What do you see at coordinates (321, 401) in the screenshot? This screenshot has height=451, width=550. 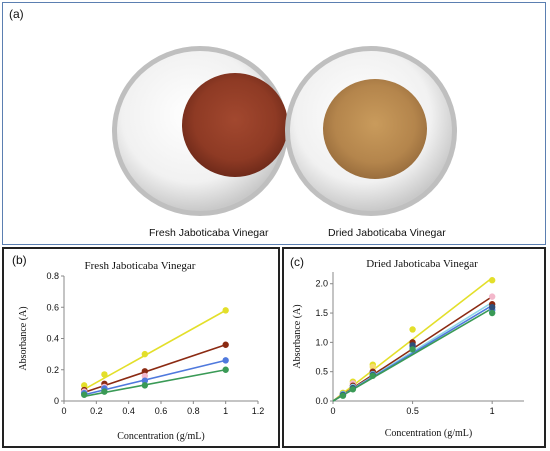 I see `y-tick-label: 0.0` at bounding box center [321, 401].